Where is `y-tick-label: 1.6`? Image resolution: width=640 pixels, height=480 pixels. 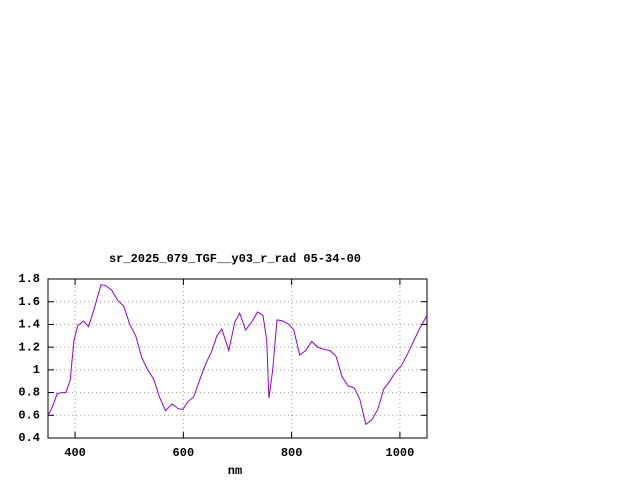
y-tick-label: 1.6 is located at coordinates (29, 302).